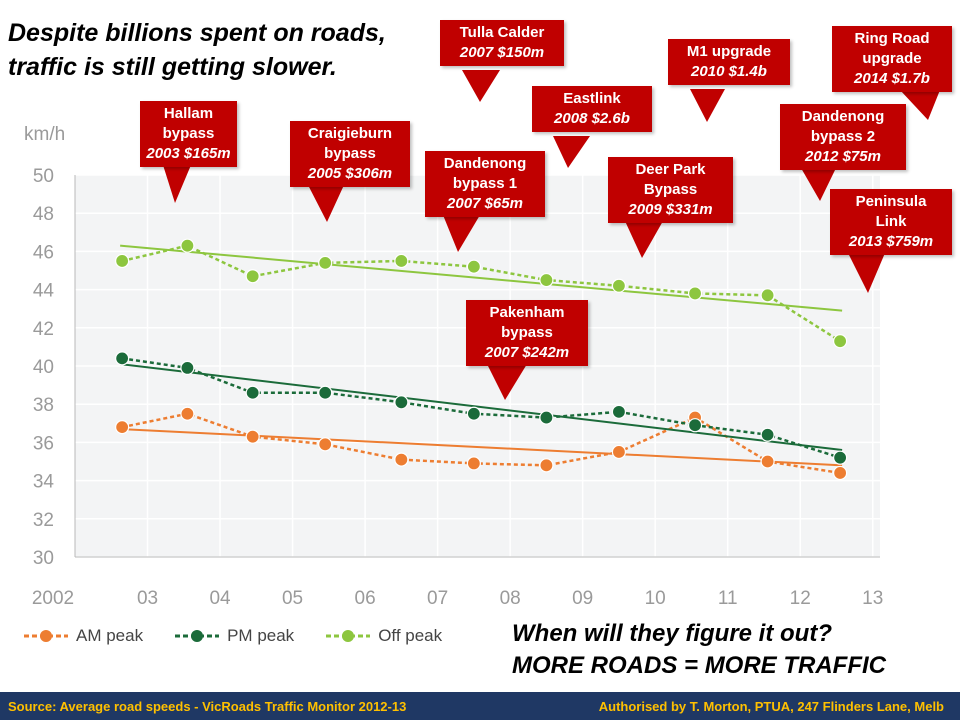  Describe the element at coordinates (729, 71) in the screenshot. I see `callout-cost: 2010 $1.4b` at that location.